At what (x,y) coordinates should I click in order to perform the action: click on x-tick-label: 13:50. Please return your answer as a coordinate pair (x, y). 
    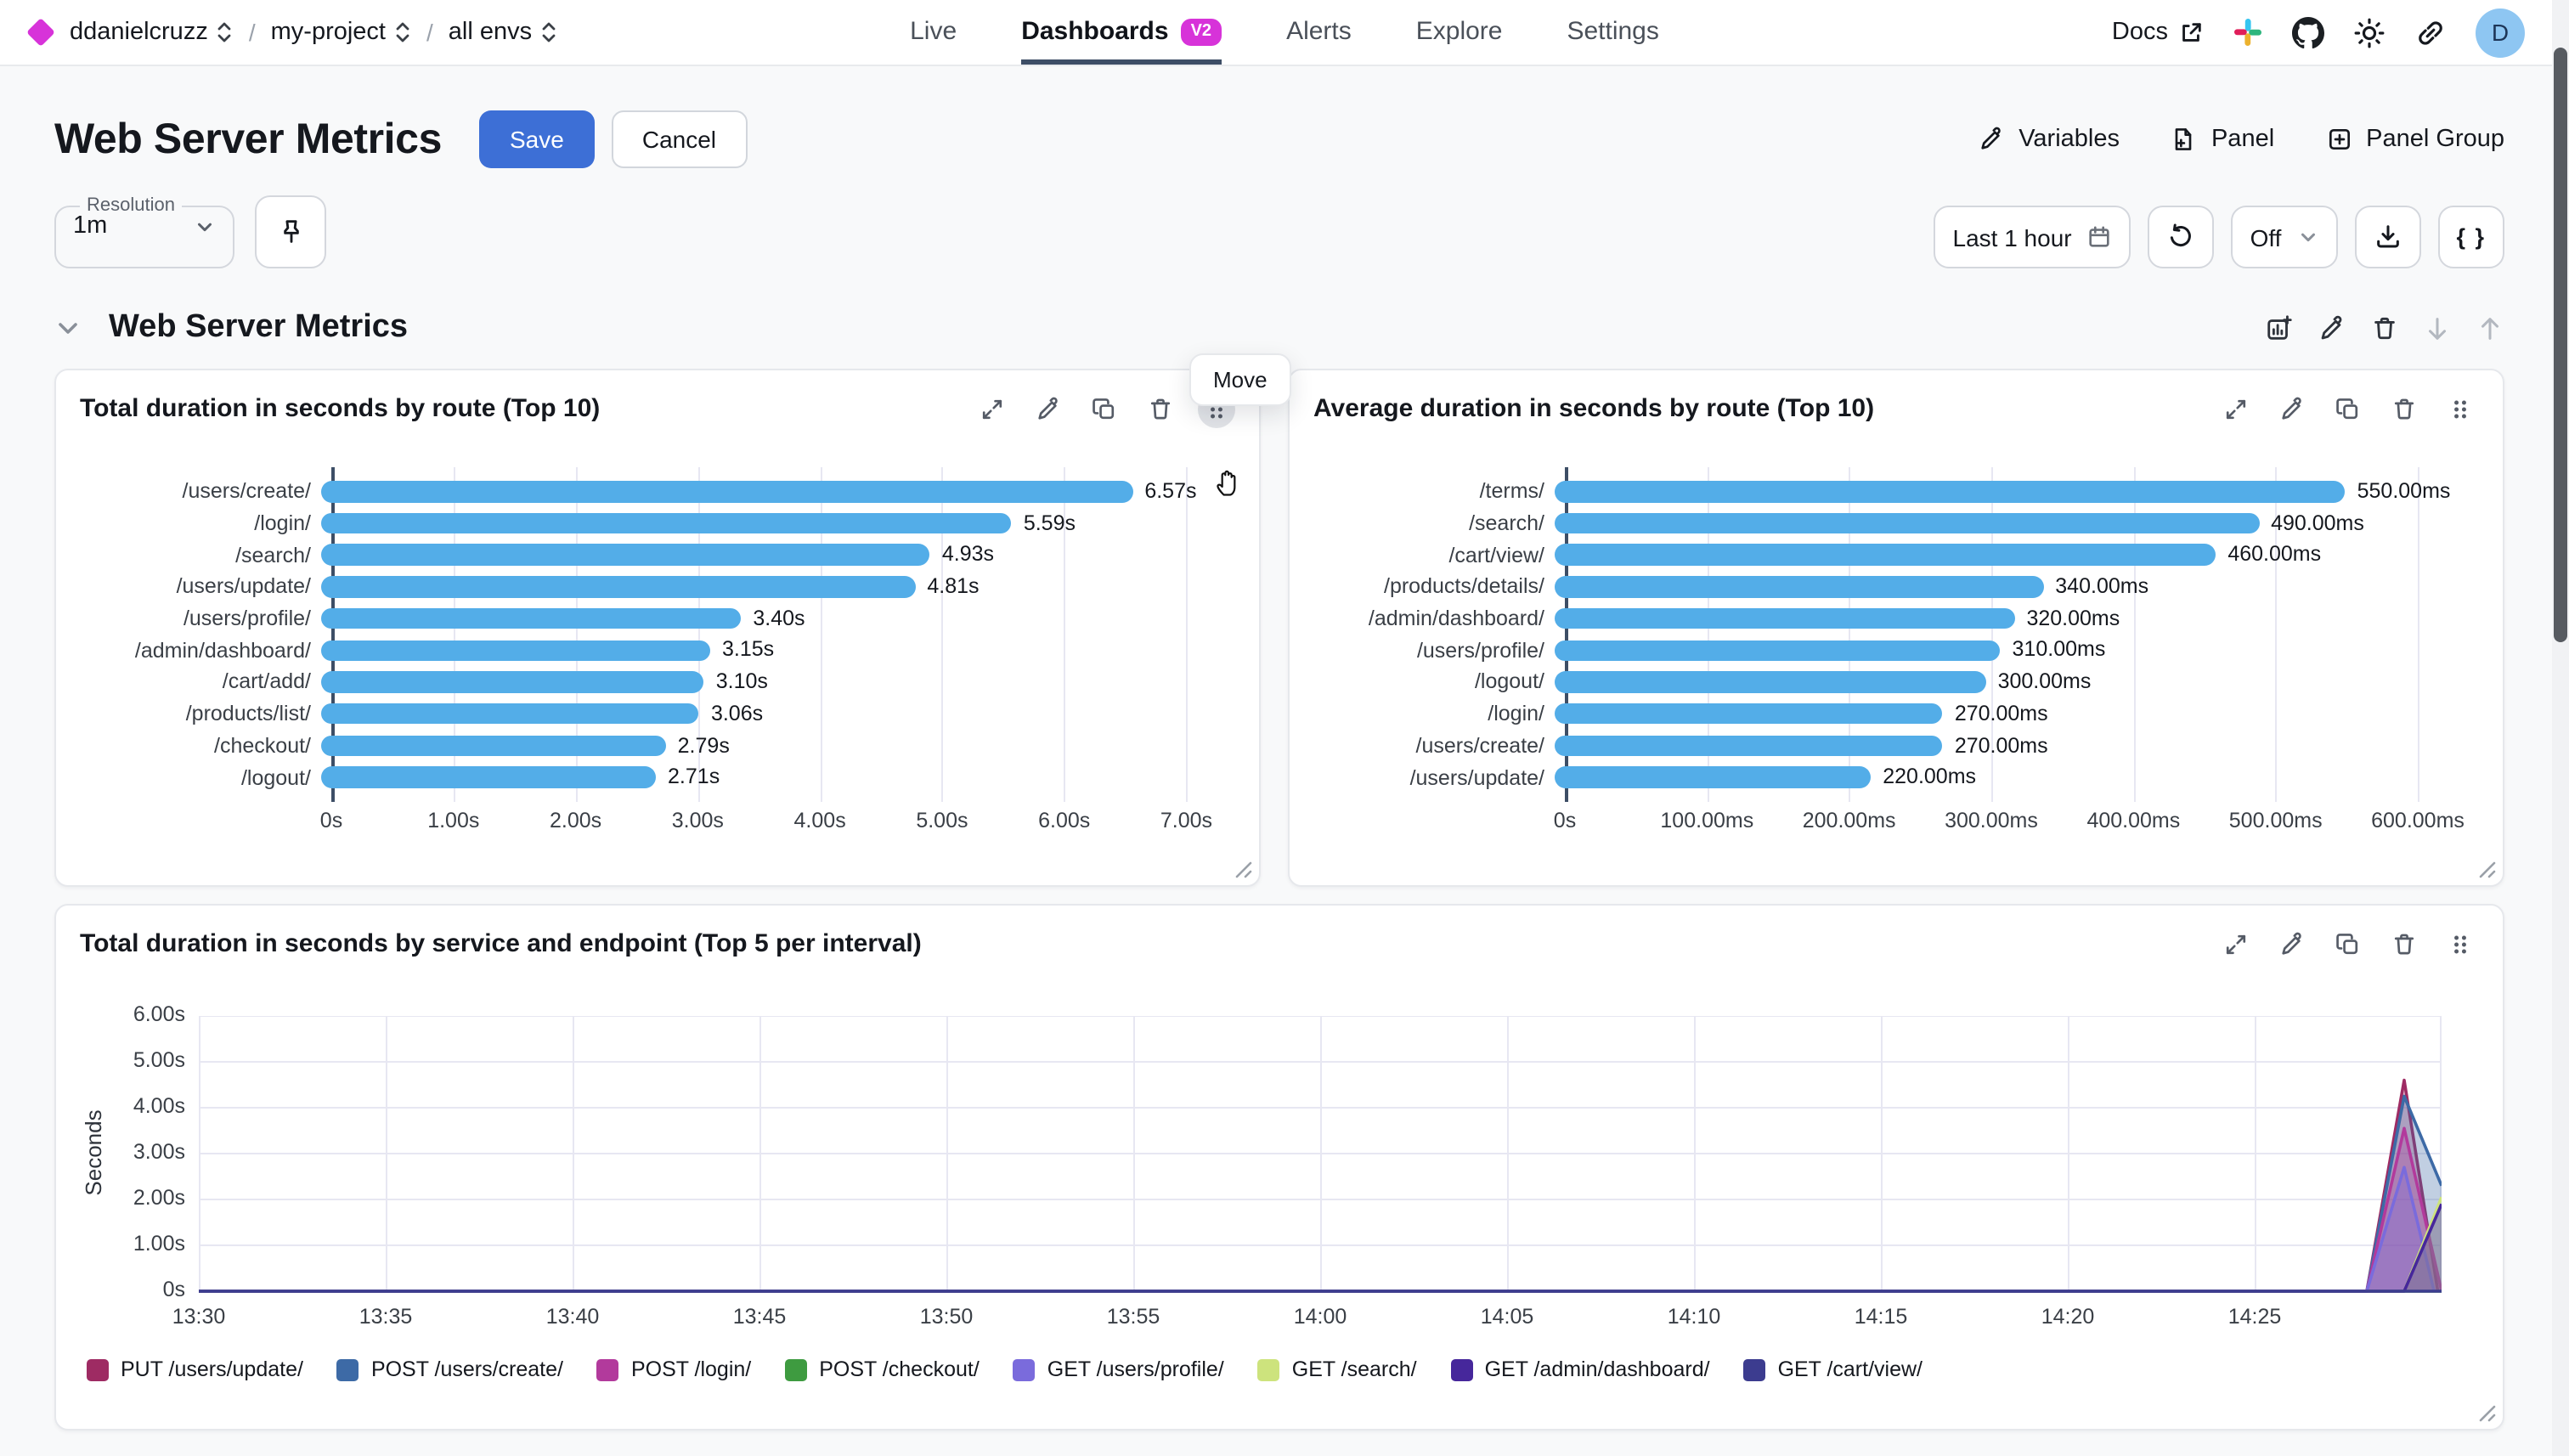
    Looking at the image, I should click on (947, 1317).